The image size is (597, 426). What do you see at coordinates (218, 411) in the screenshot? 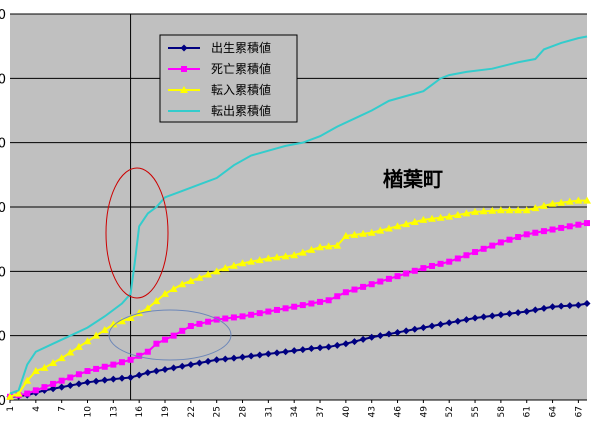
I see `x-tick-label: 25` at bounding box center [218, 411].